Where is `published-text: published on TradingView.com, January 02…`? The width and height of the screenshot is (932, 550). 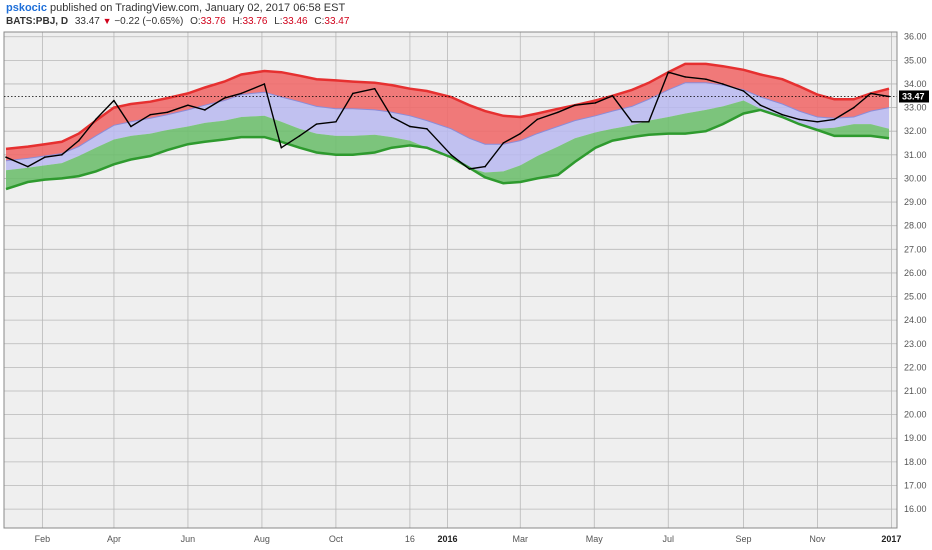
published-text: published on TradingView.com, January 02… is located at coordinates (198, 8).